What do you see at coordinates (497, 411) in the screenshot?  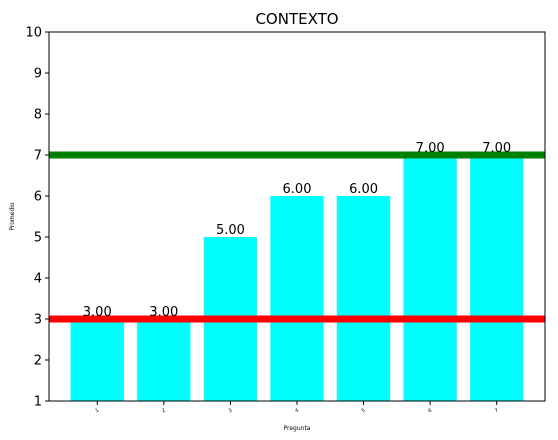 I see `x-tick-label-7: 7` at bounding box center [497, 411].